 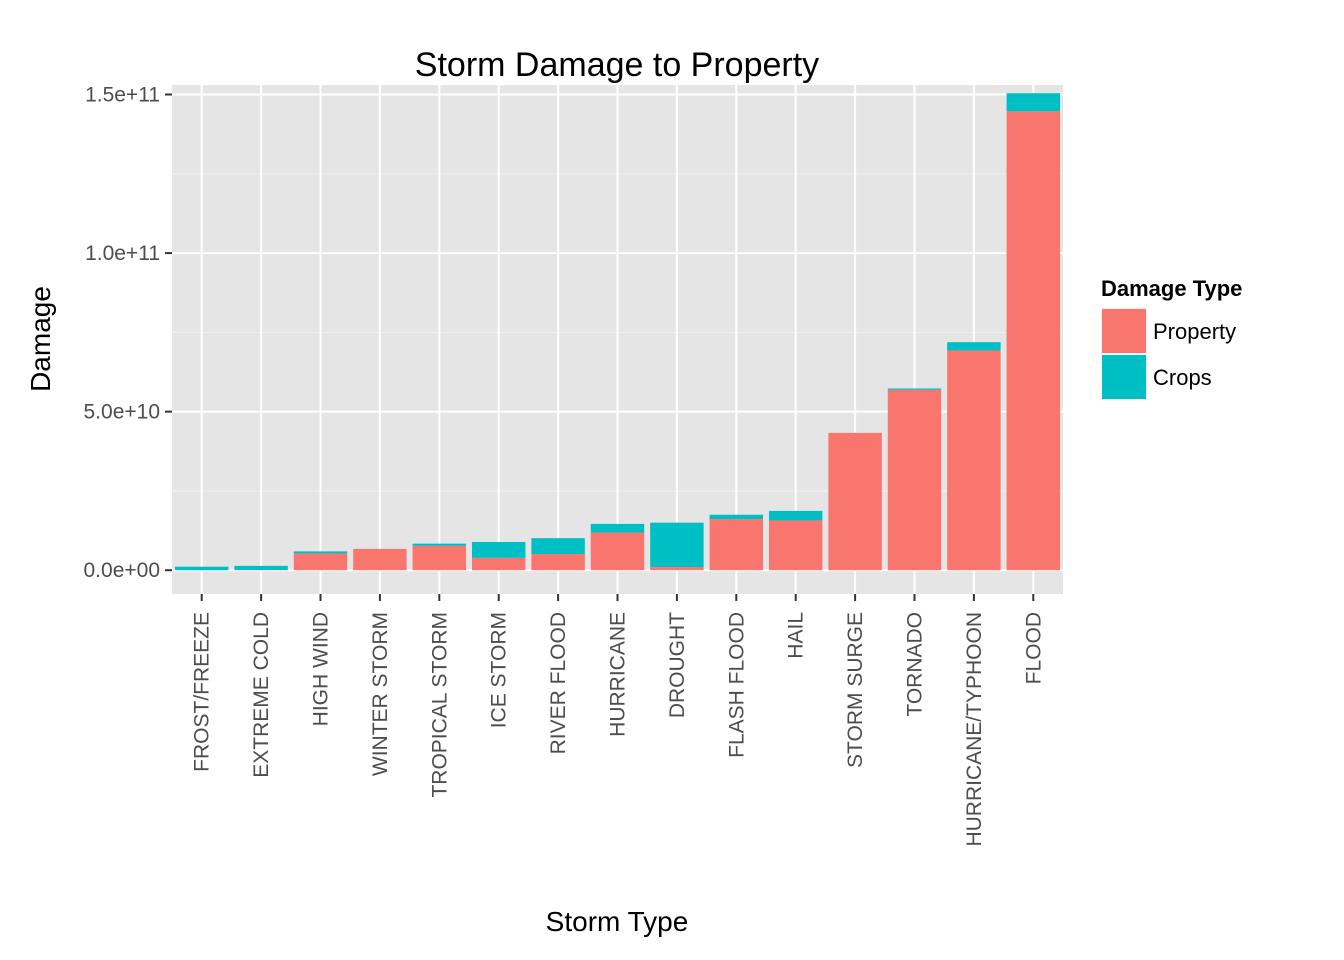 I want to click on x-tick-label: HURRICANE/TYPHOON, so click(x=974, y=729).